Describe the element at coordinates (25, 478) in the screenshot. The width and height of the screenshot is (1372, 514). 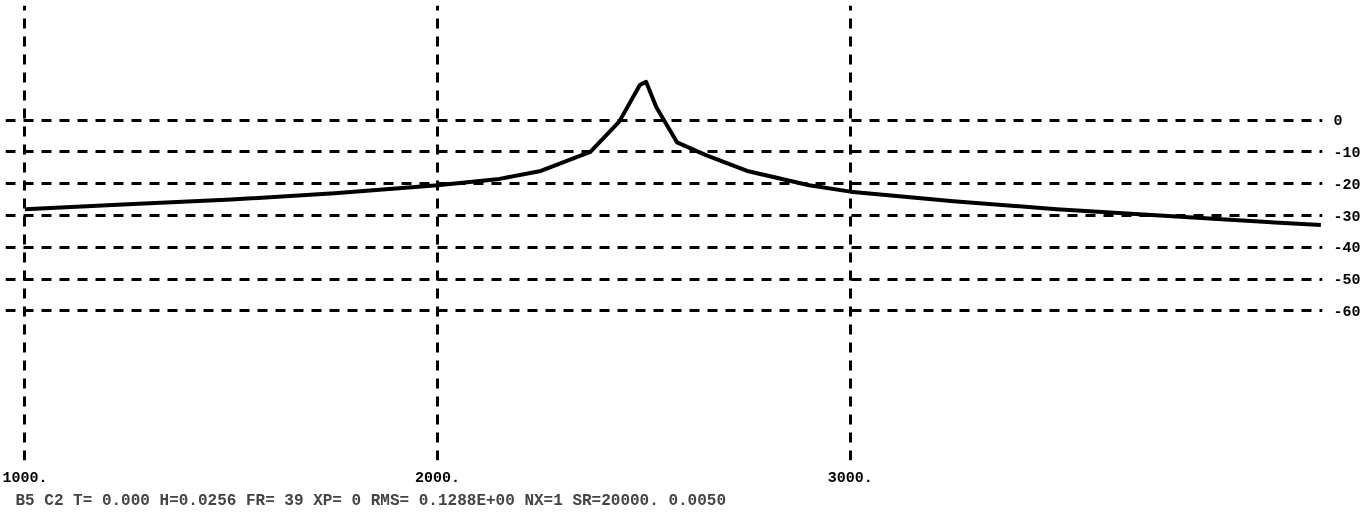
I see `x-tick-label: 1000.` at that location.